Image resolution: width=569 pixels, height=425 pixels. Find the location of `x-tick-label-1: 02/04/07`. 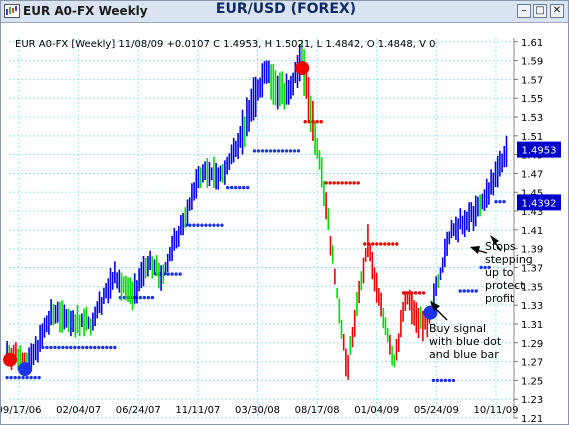

x-tick-label-1: 02/04/07 is located at coordinates (78, 410).